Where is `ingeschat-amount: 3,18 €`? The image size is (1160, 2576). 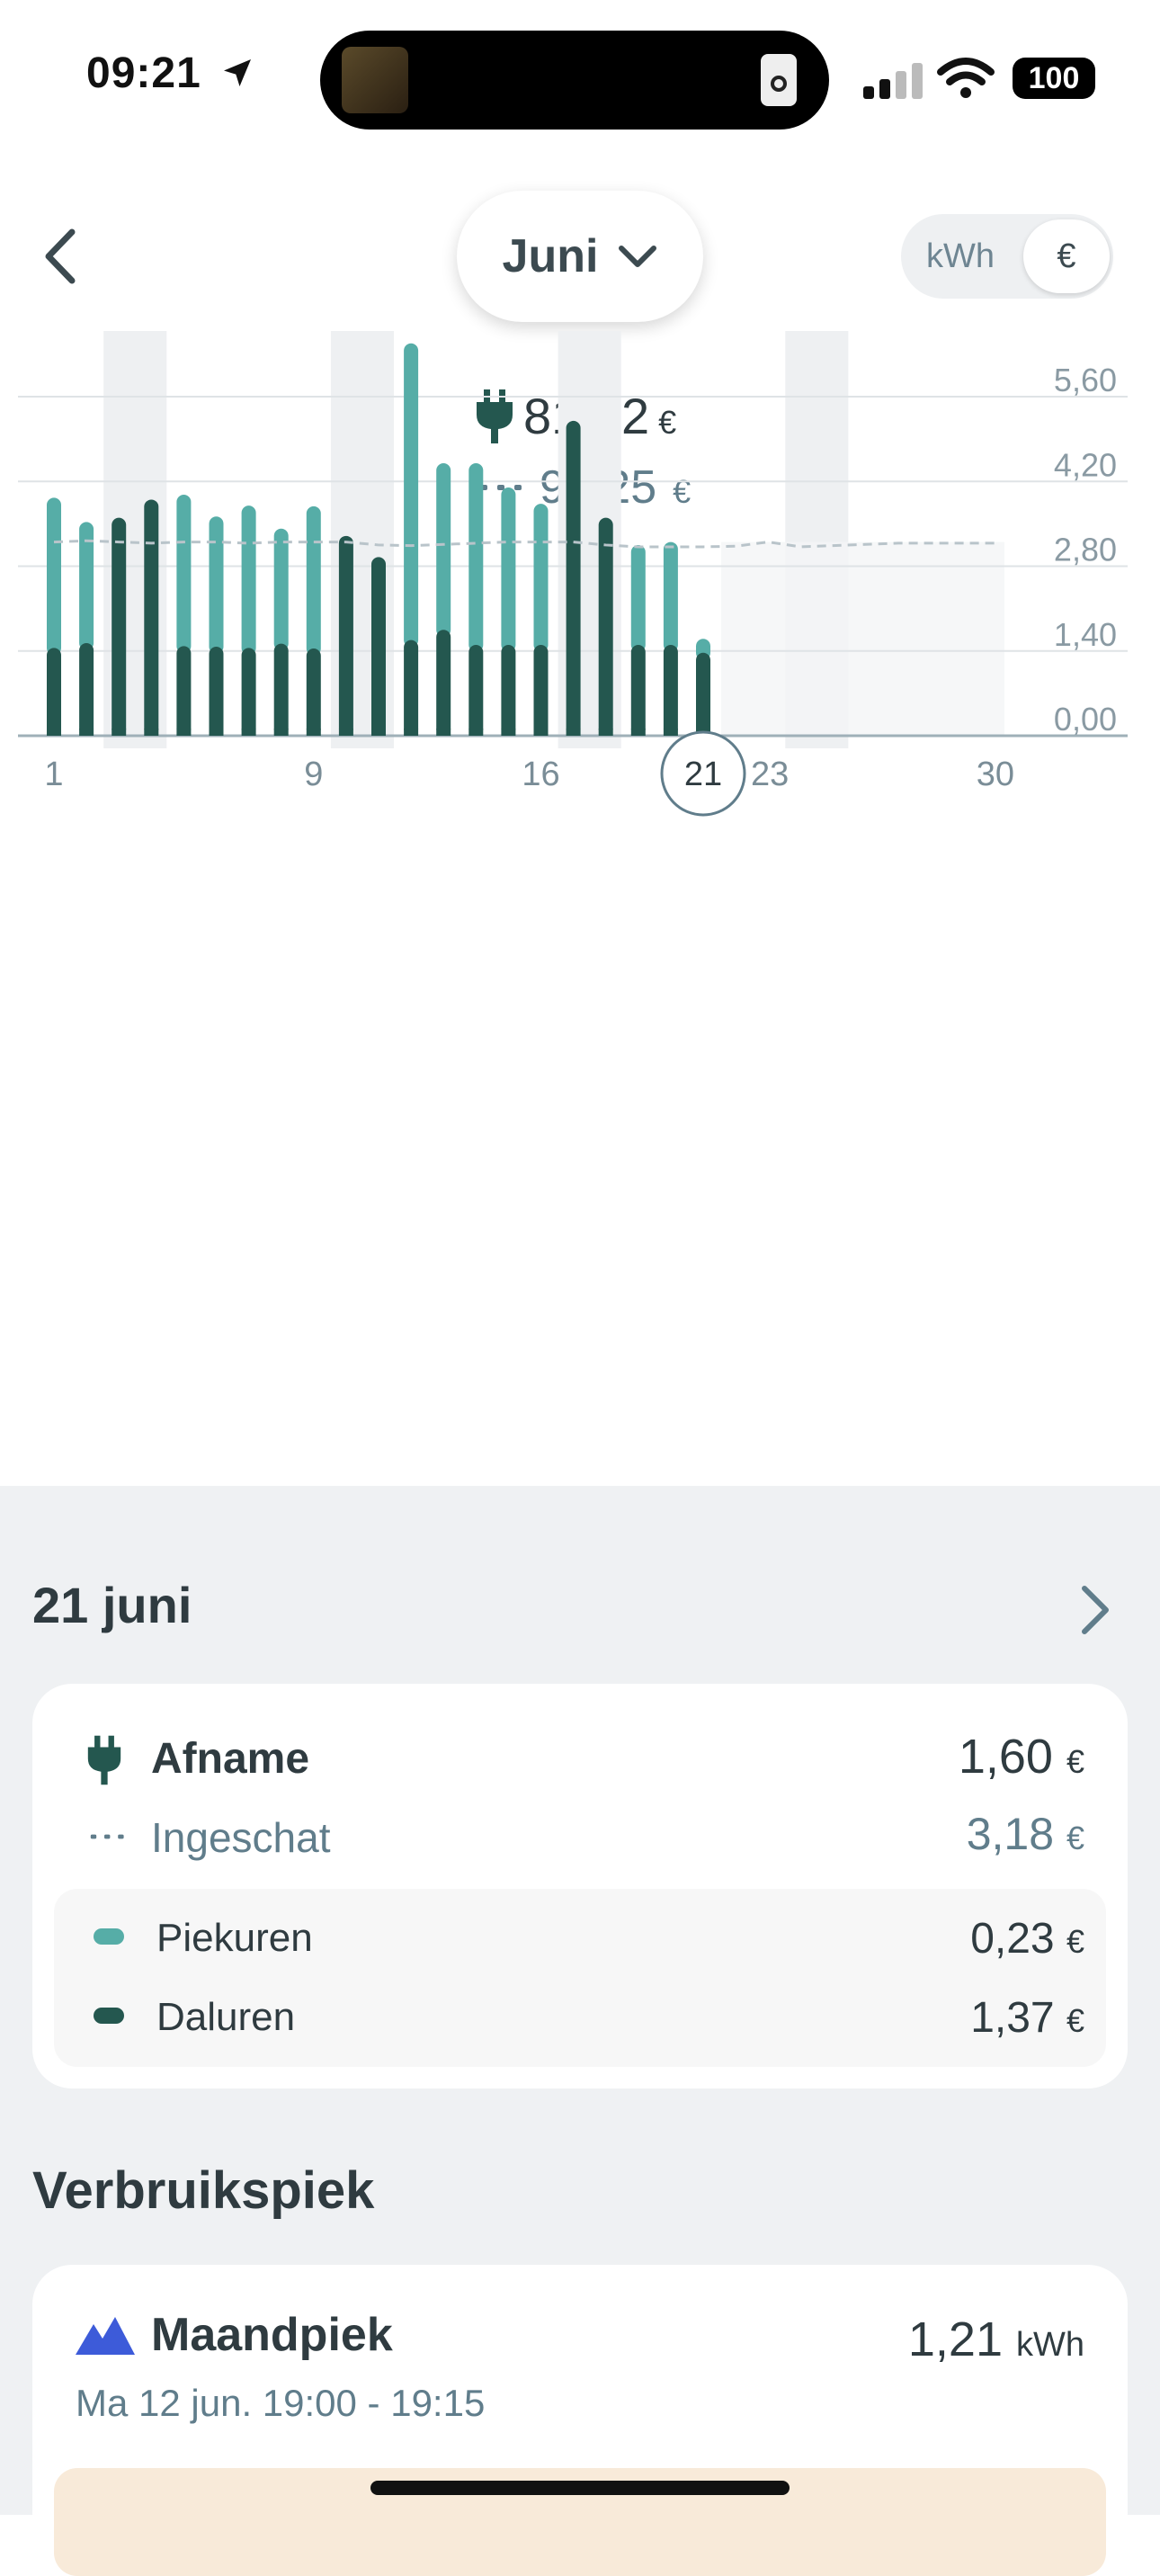 ingeschat-amount: 3,18 € is located at coordinates (1025, 1834).